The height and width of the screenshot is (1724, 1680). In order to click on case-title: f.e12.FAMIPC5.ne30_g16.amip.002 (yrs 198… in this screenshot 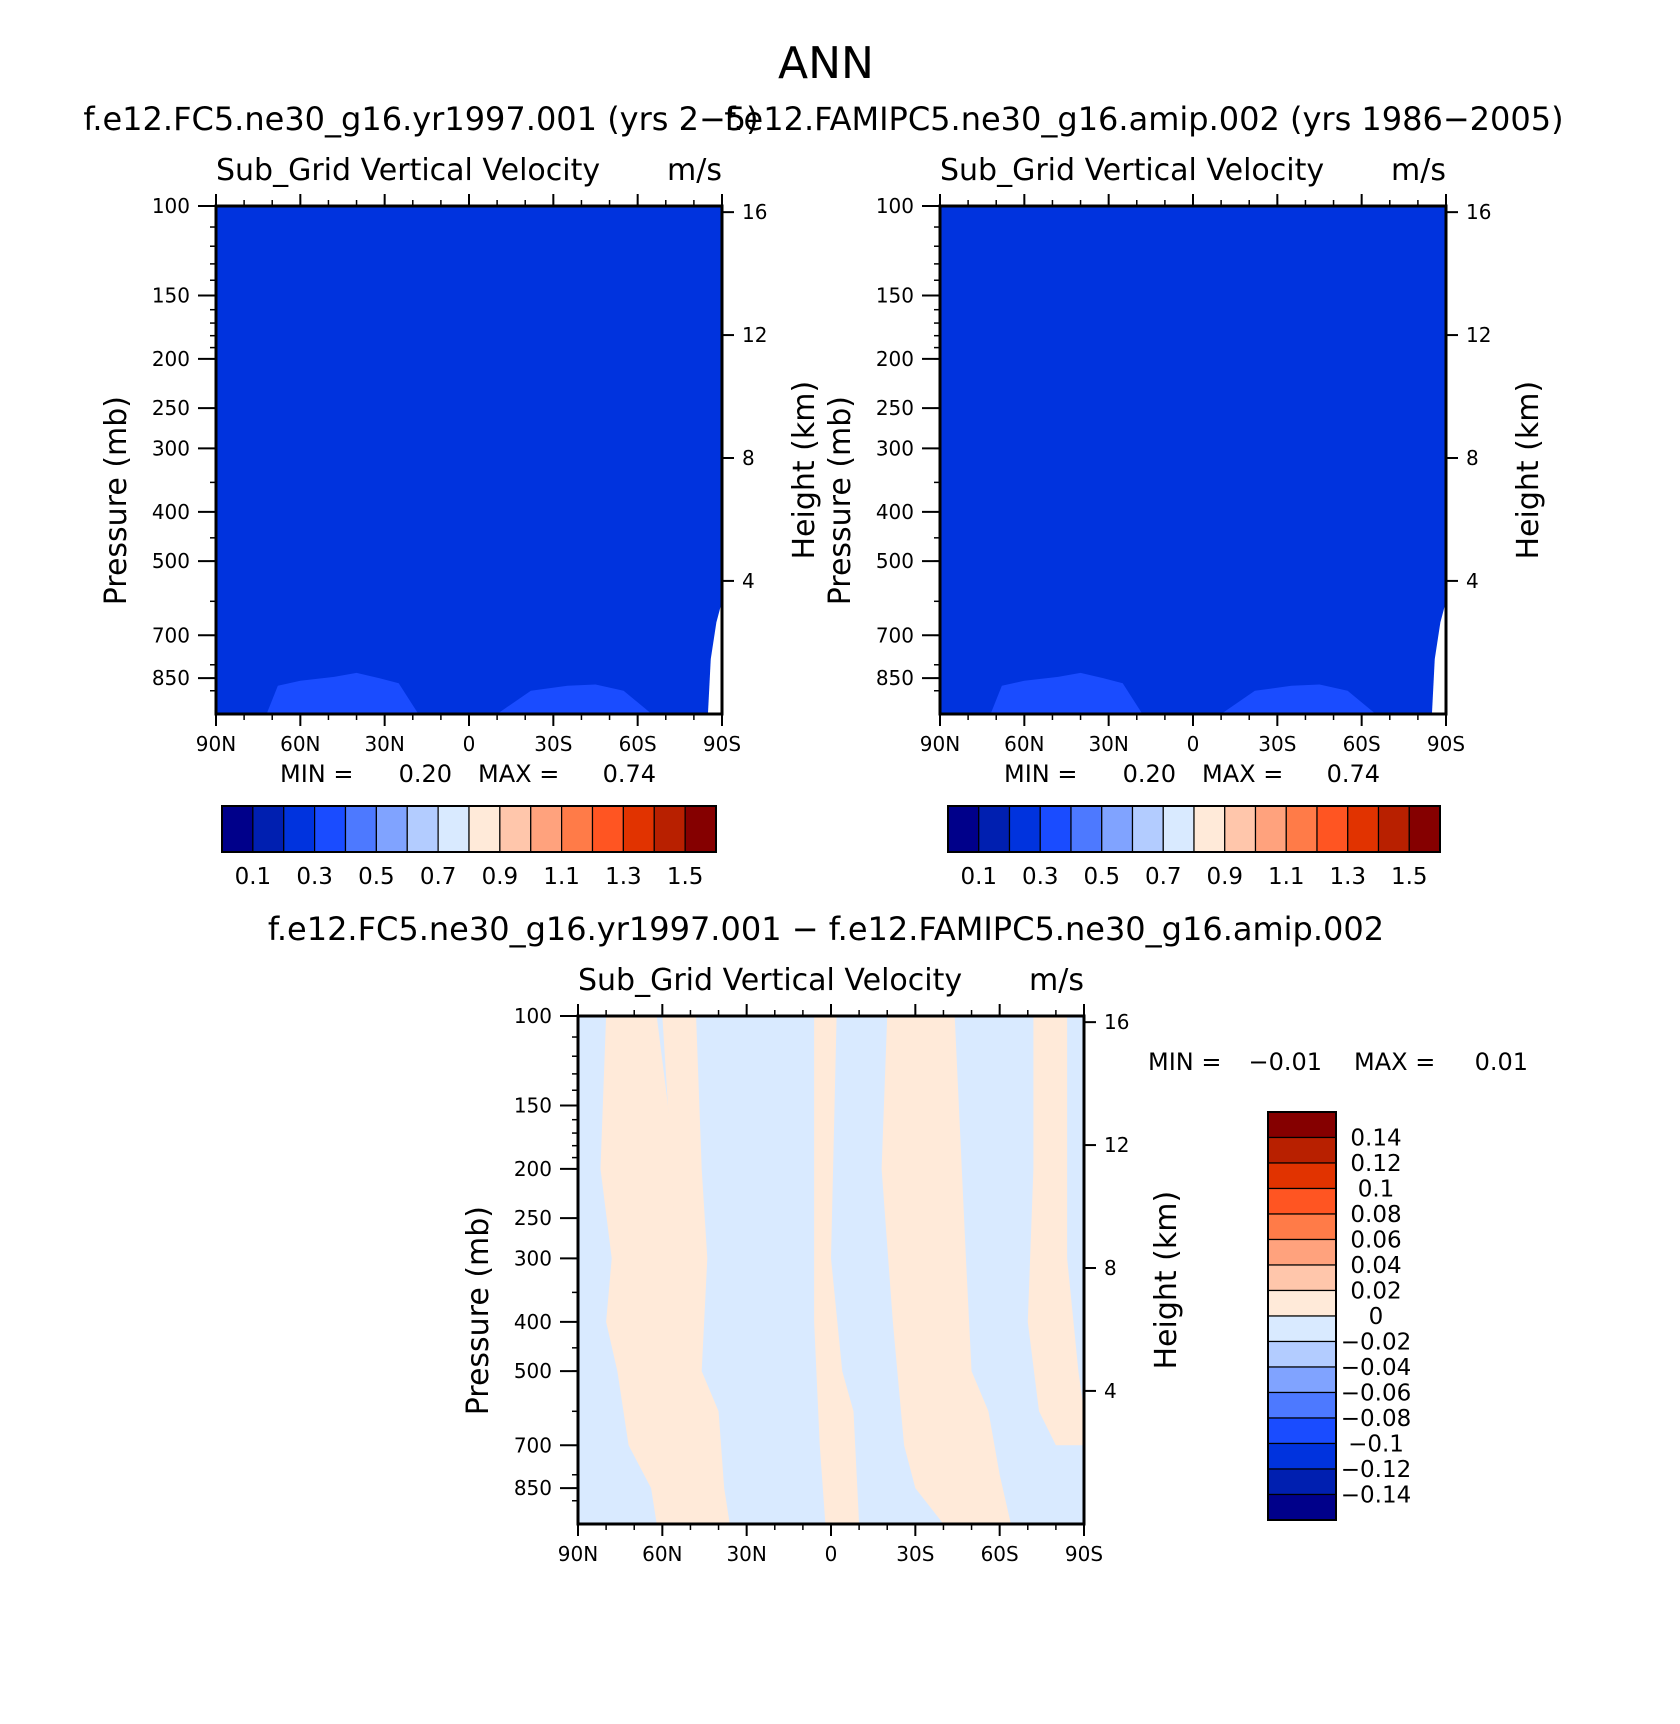, I will do `click(1143, 119)`.